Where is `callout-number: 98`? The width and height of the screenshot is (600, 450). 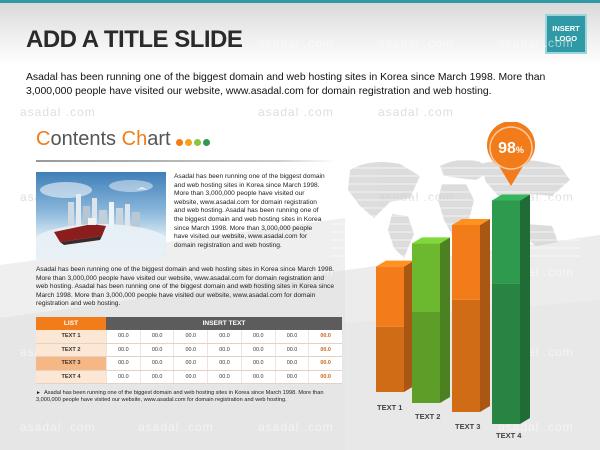
callout-number: 98 is located at coordinates (507, 148).